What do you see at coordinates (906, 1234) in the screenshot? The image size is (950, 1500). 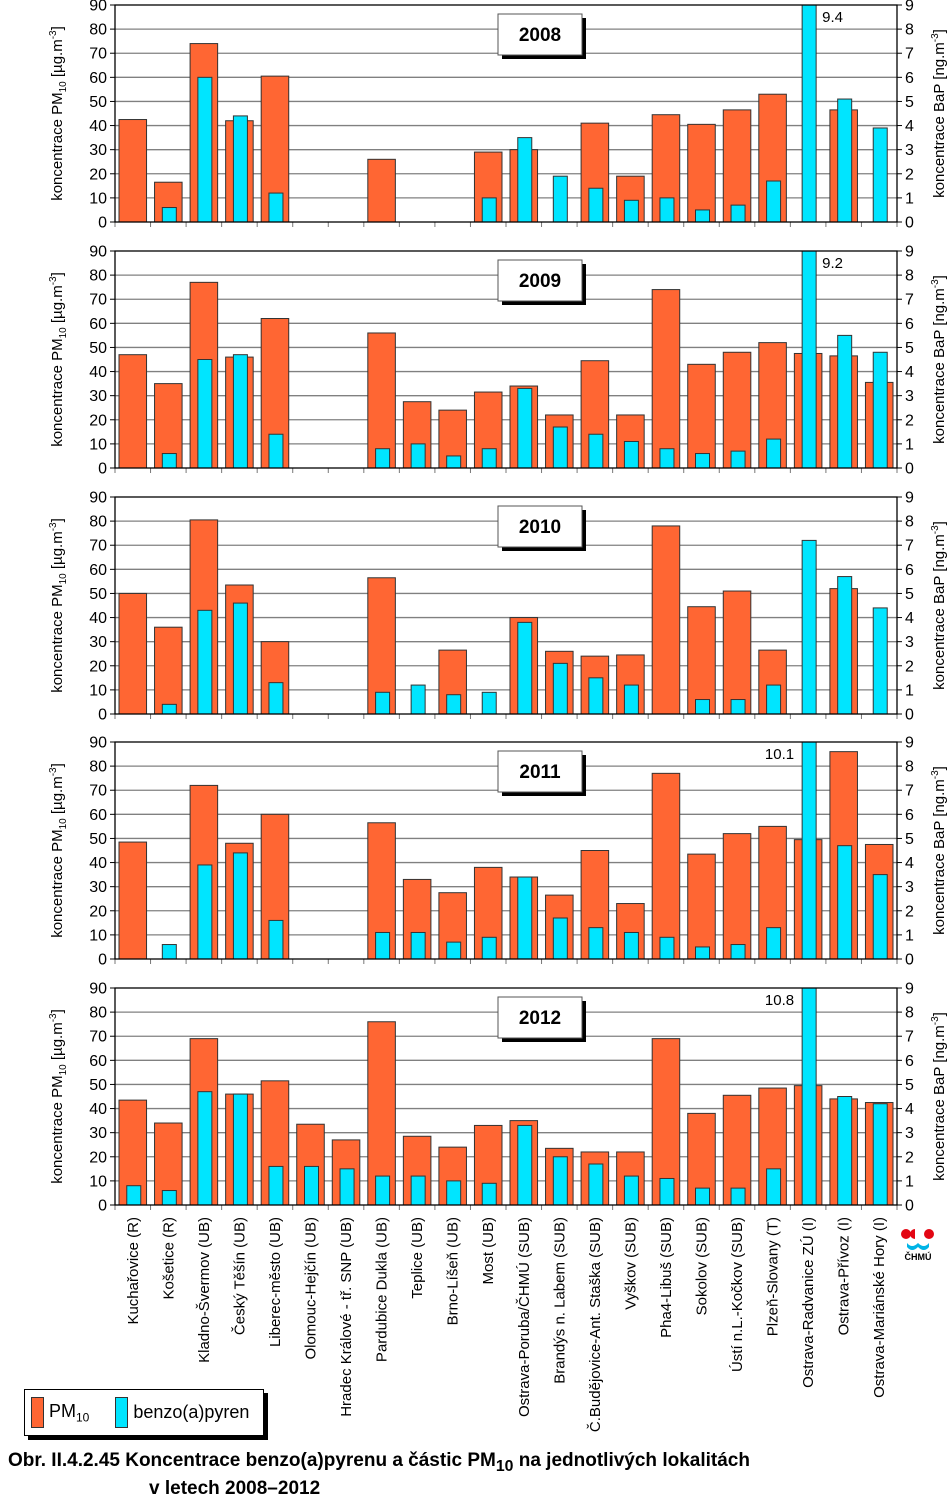 I see `logo-dot-left` at bounding box center [906, 1234].